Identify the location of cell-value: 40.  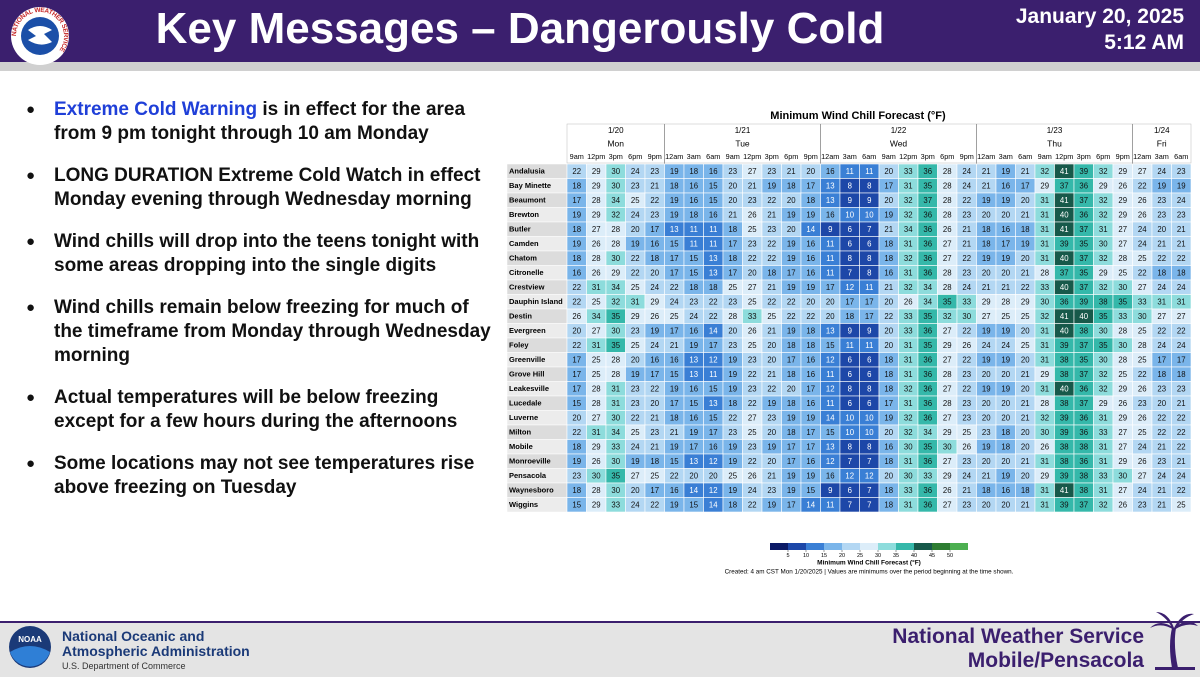
(1083, 316).